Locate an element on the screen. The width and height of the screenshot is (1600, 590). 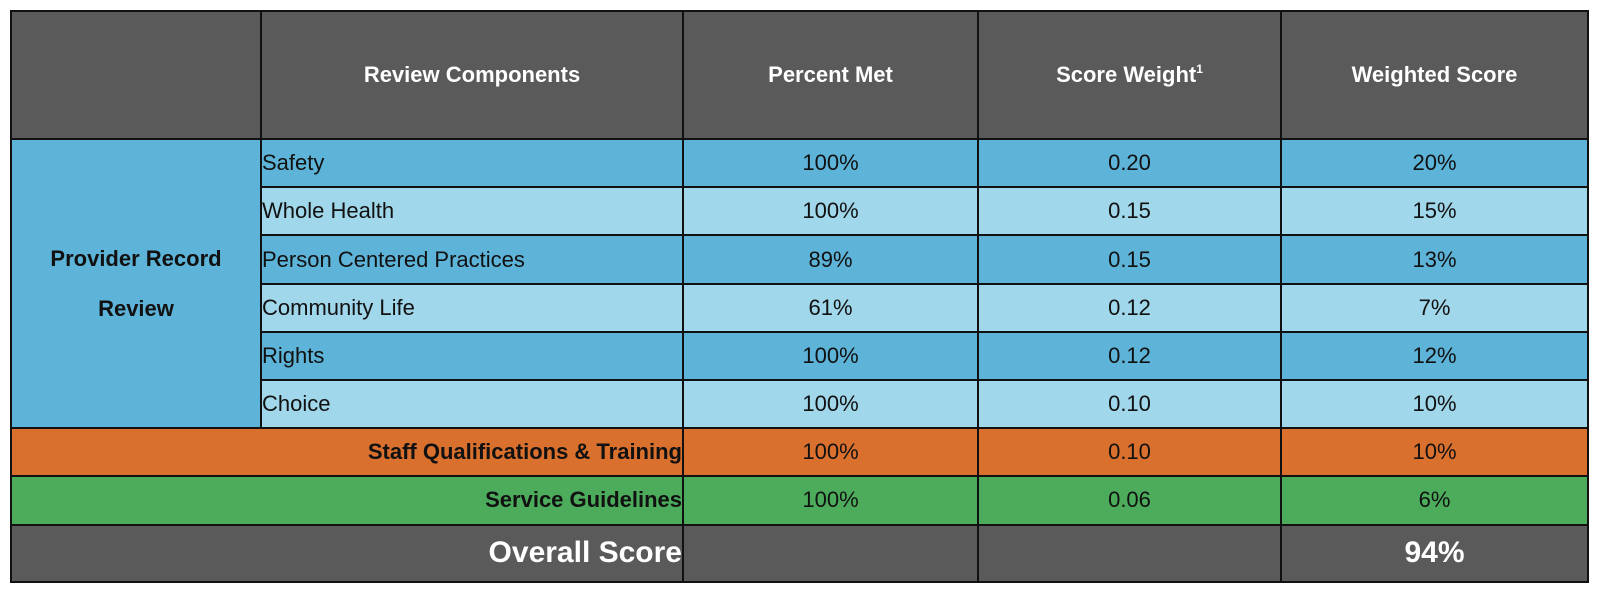
table-row: Community Life 61% 0.12 7% is located at coordinates (800, 307).